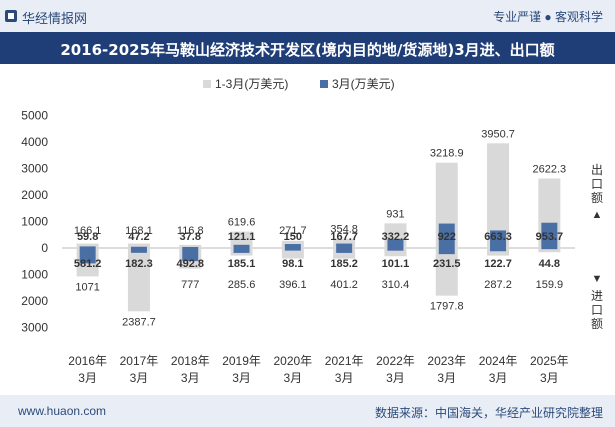 Image resolution: width=615 pixels, height=427 pixels. Describe the element at coordinates (292, 264) in the screenshot. I see `label-month-import: 98.1` at that location.